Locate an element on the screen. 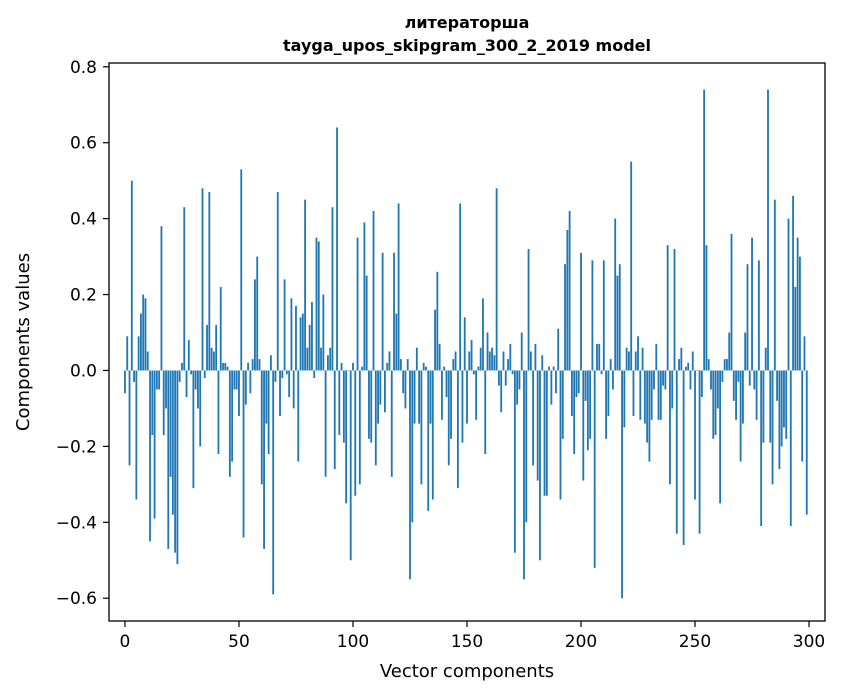  y-tick-label: 0.4 is located at coordinates (83, 220).